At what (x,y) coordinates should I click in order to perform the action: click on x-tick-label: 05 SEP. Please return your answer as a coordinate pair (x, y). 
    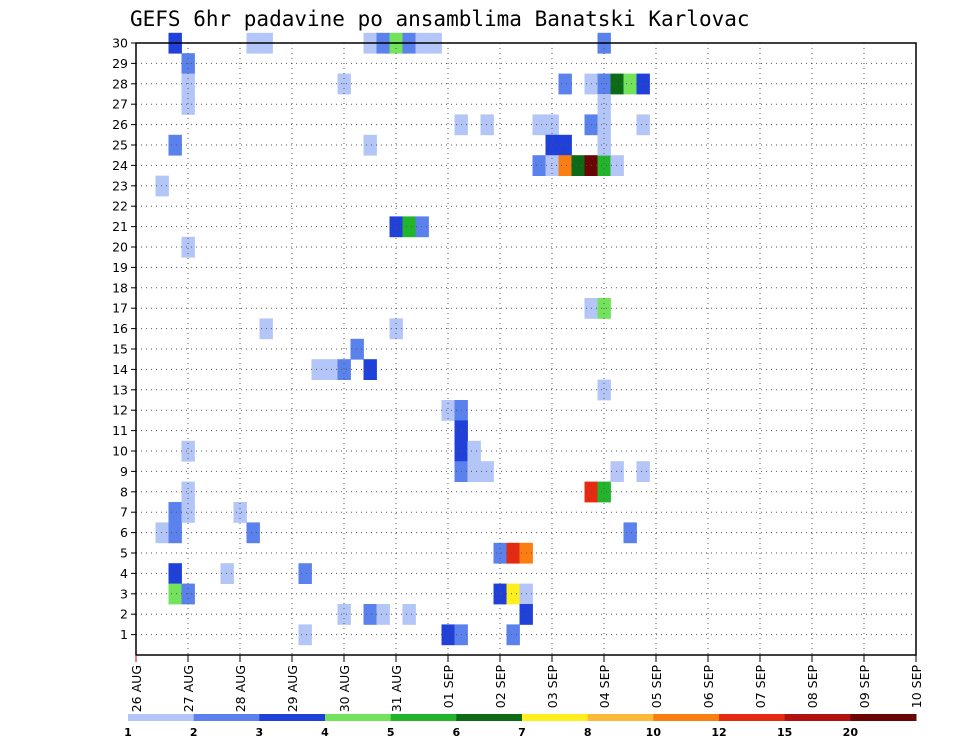
    Looking at the image, I should click on (656, 687).